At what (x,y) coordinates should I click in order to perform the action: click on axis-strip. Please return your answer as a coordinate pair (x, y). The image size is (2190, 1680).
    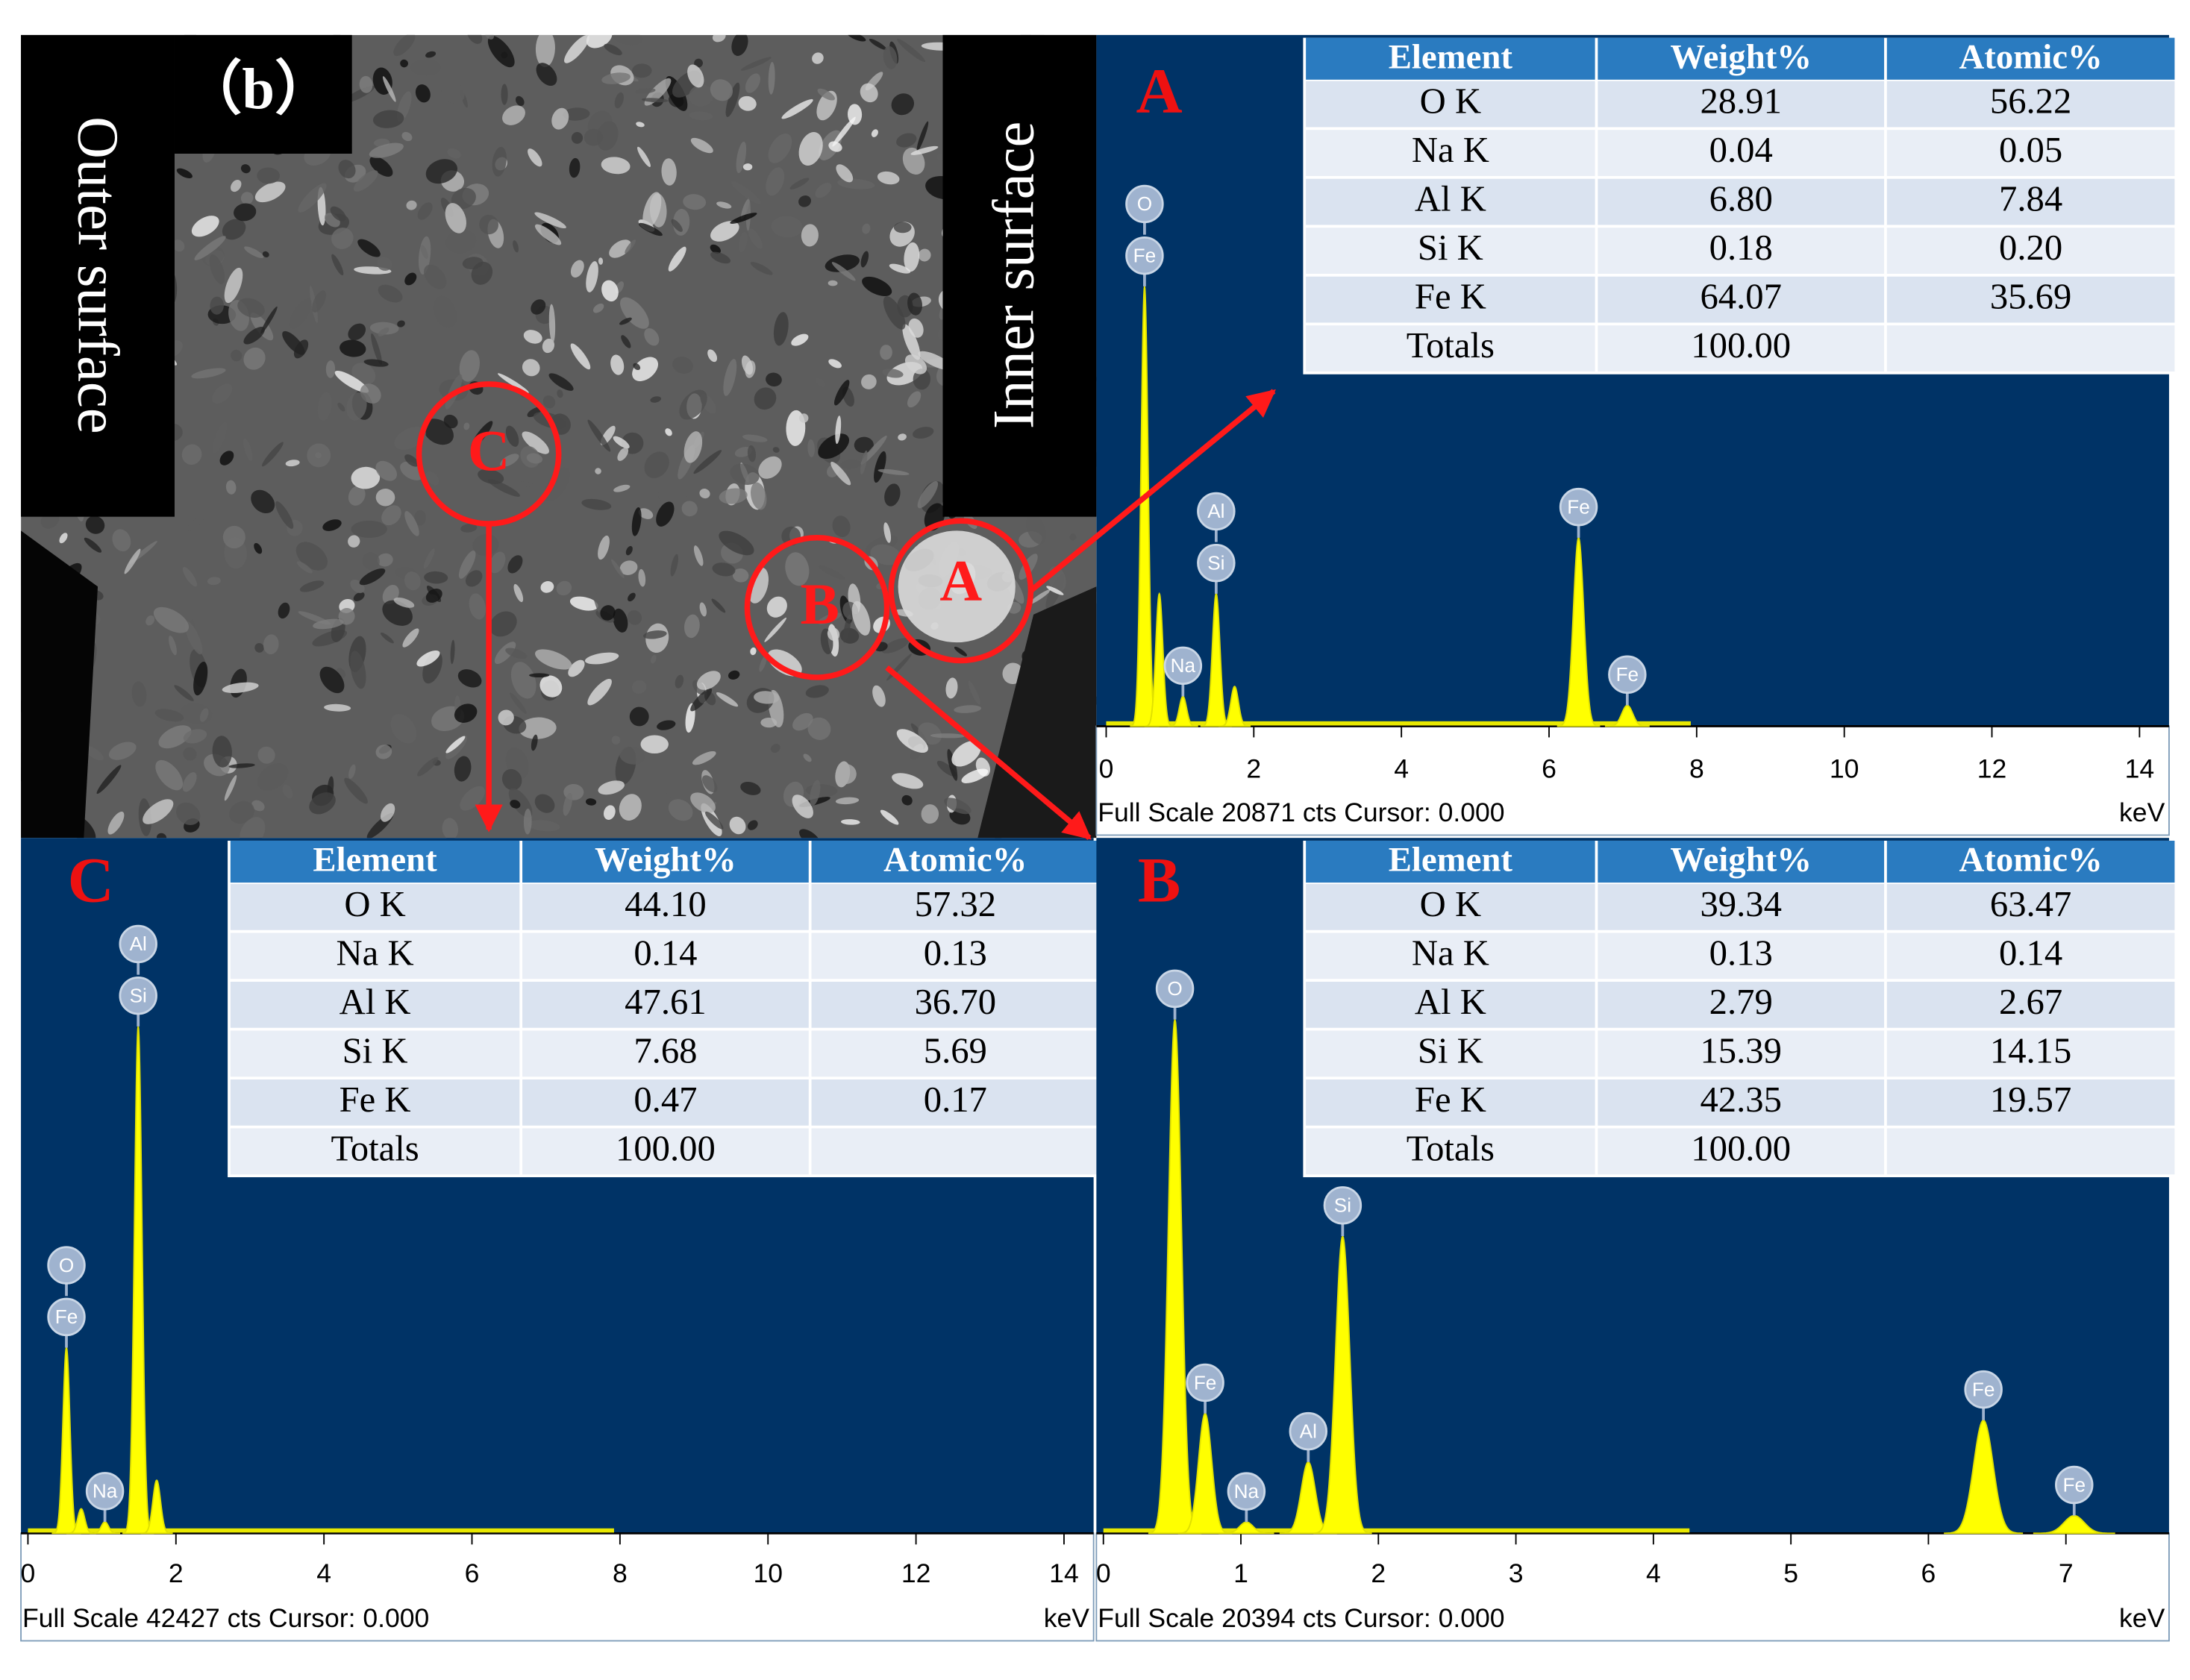
    Looking at the image, I should click on (1632, 780).